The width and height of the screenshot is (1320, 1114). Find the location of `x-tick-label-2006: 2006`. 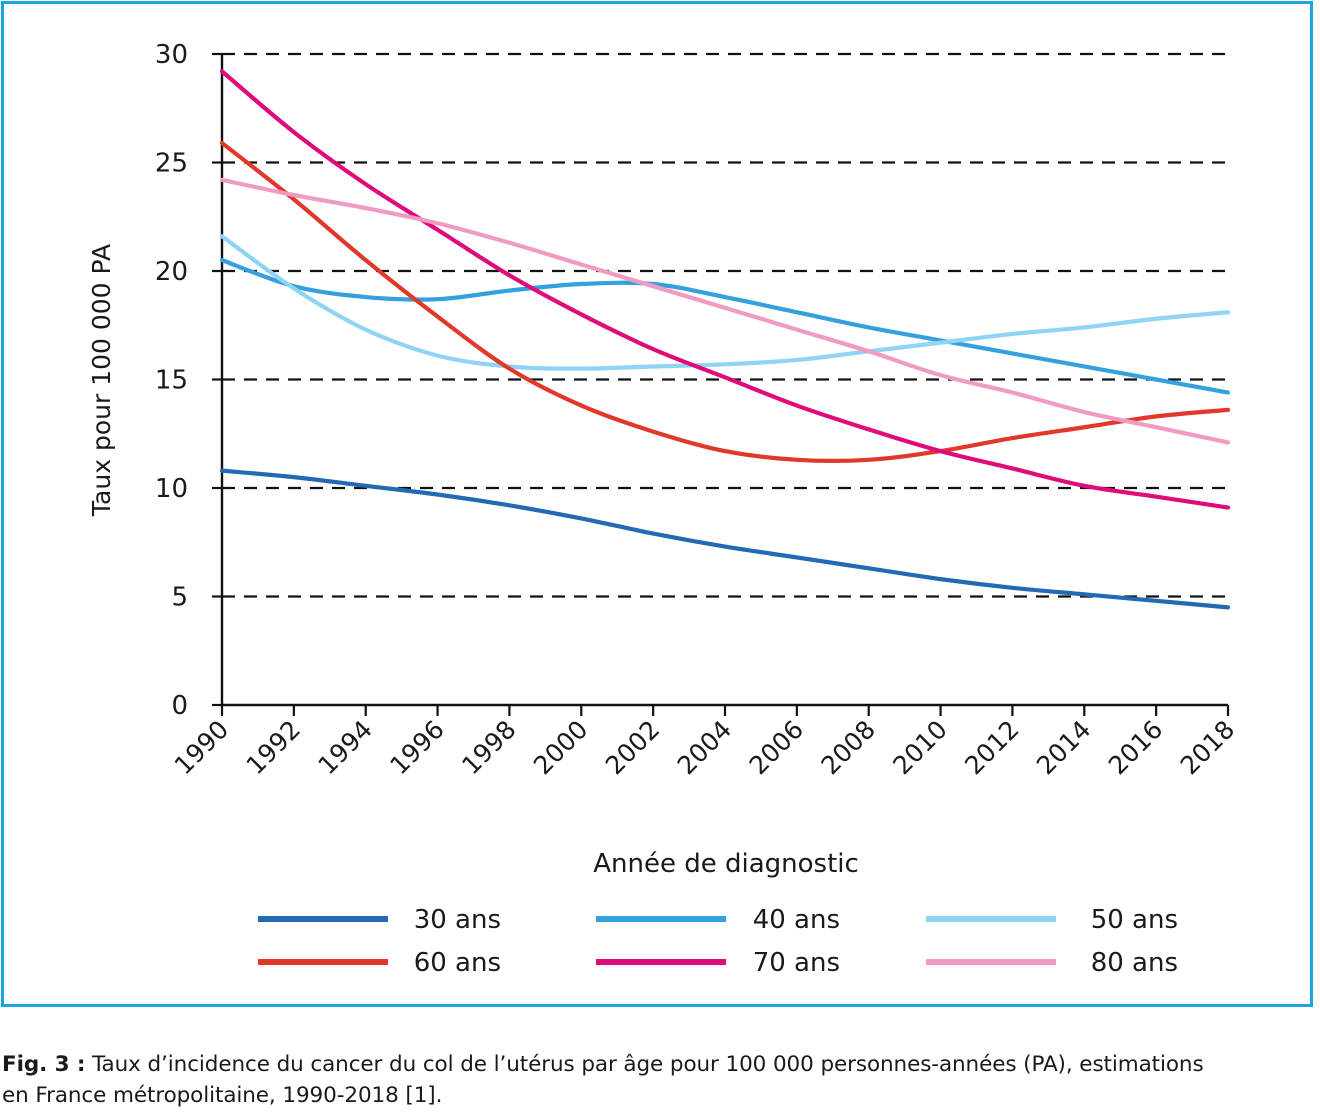

x-tick-label-2006: 2006 is located at coordinates (776, 747).